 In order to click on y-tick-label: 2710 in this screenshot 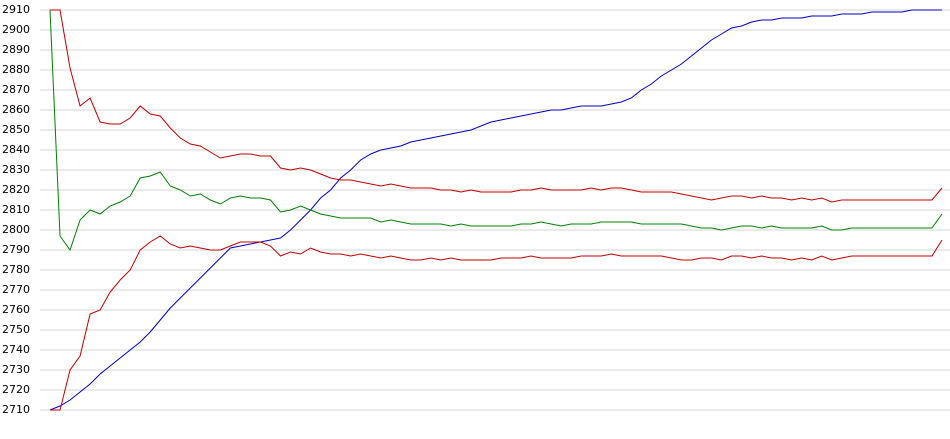, I will do `click(16, 409)`.